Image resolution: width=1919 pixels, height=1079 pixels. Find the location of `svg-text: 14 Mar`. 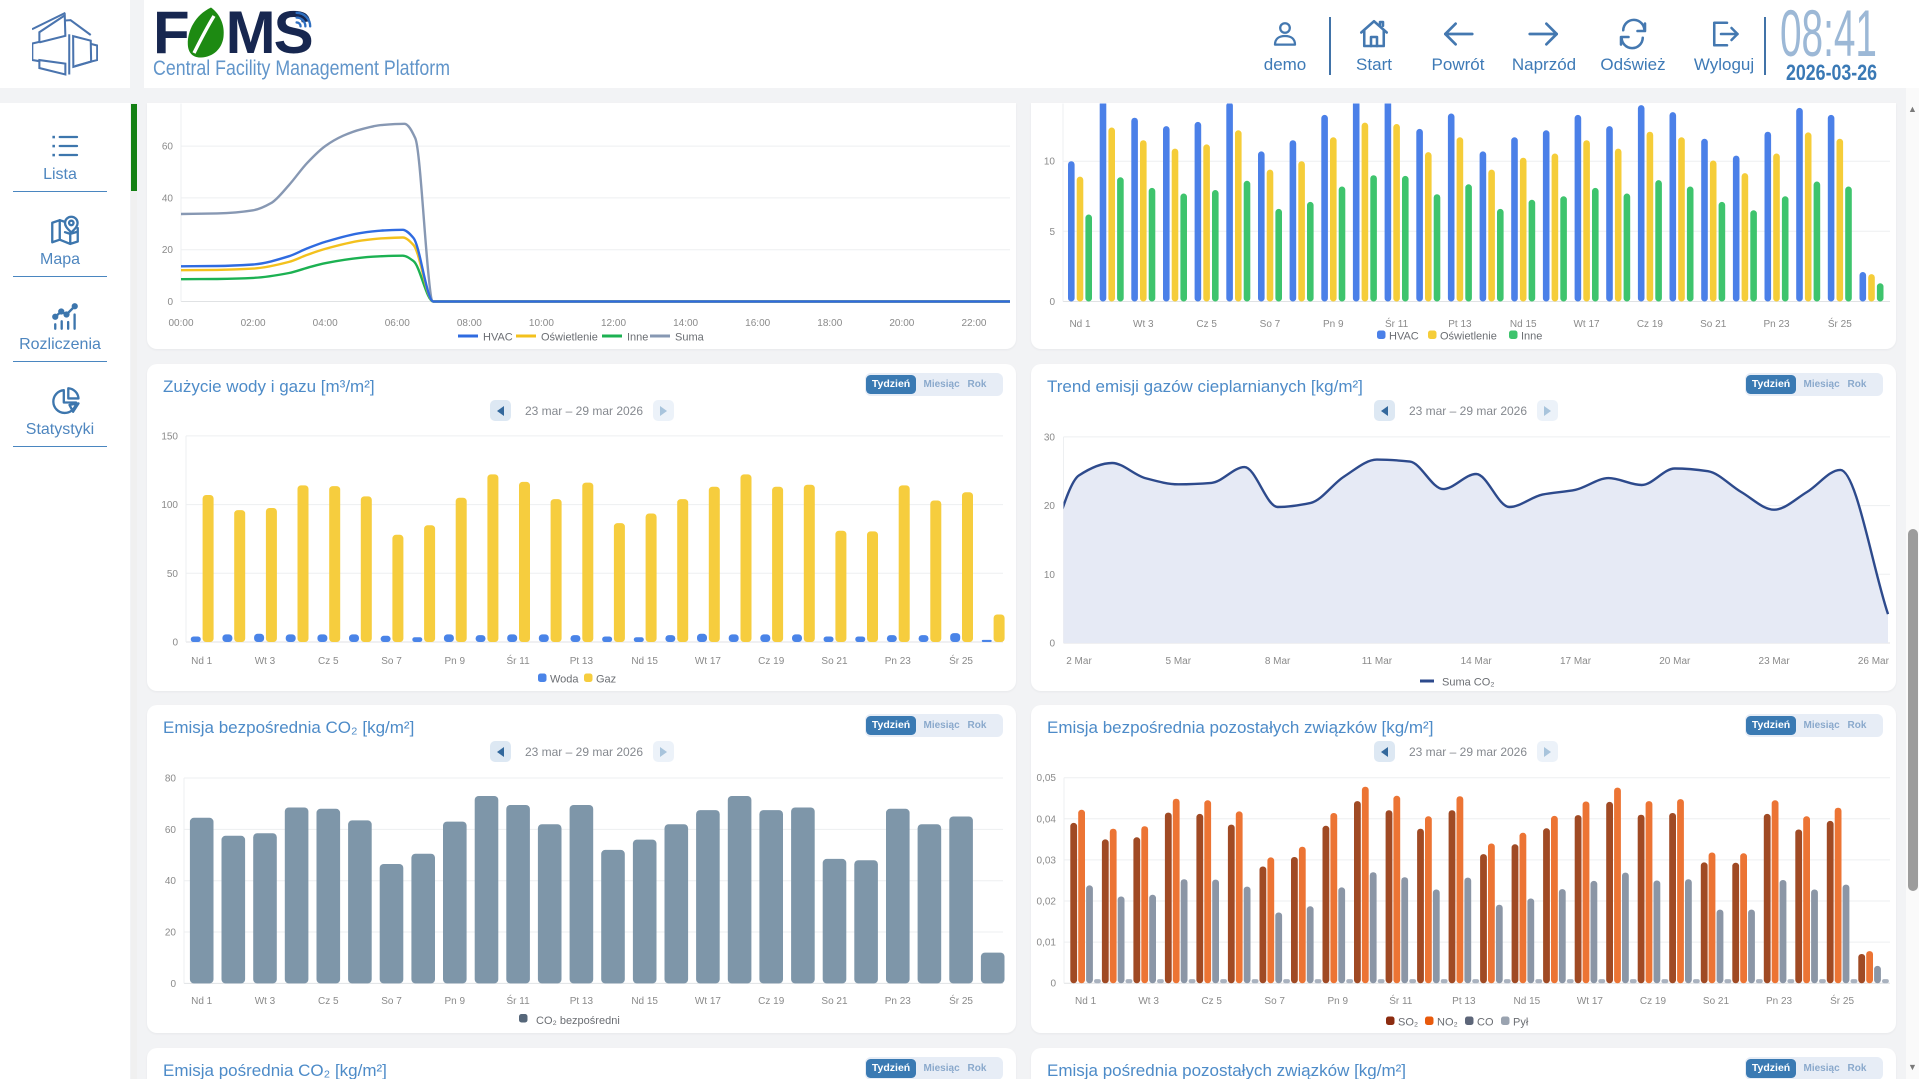

svg-text: 14 Mar is located at coordinates (1477, 661).